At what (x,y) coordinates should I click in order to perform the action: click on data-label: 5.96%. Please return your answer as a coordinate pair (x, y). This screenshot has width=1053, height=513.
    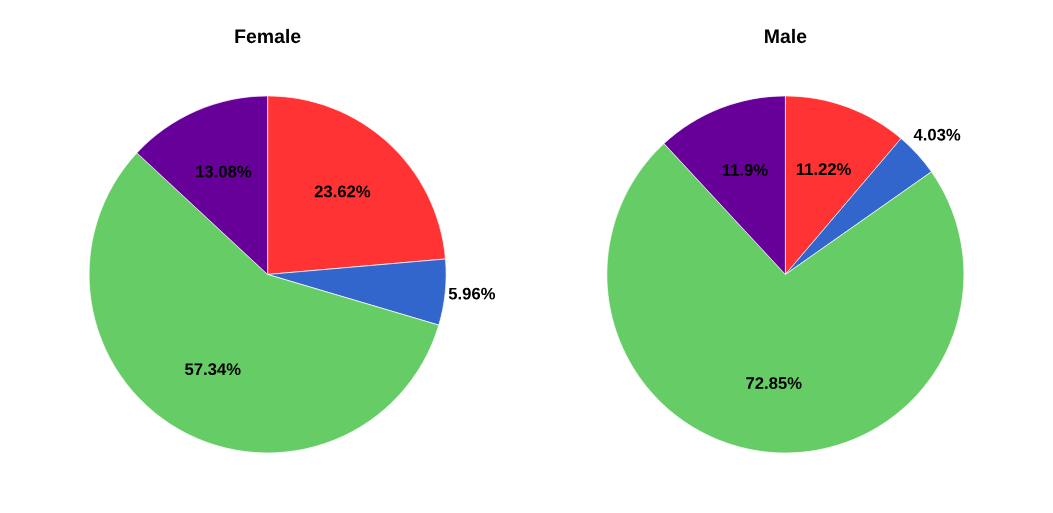
    Looking at the image, I should click on (472, 293).